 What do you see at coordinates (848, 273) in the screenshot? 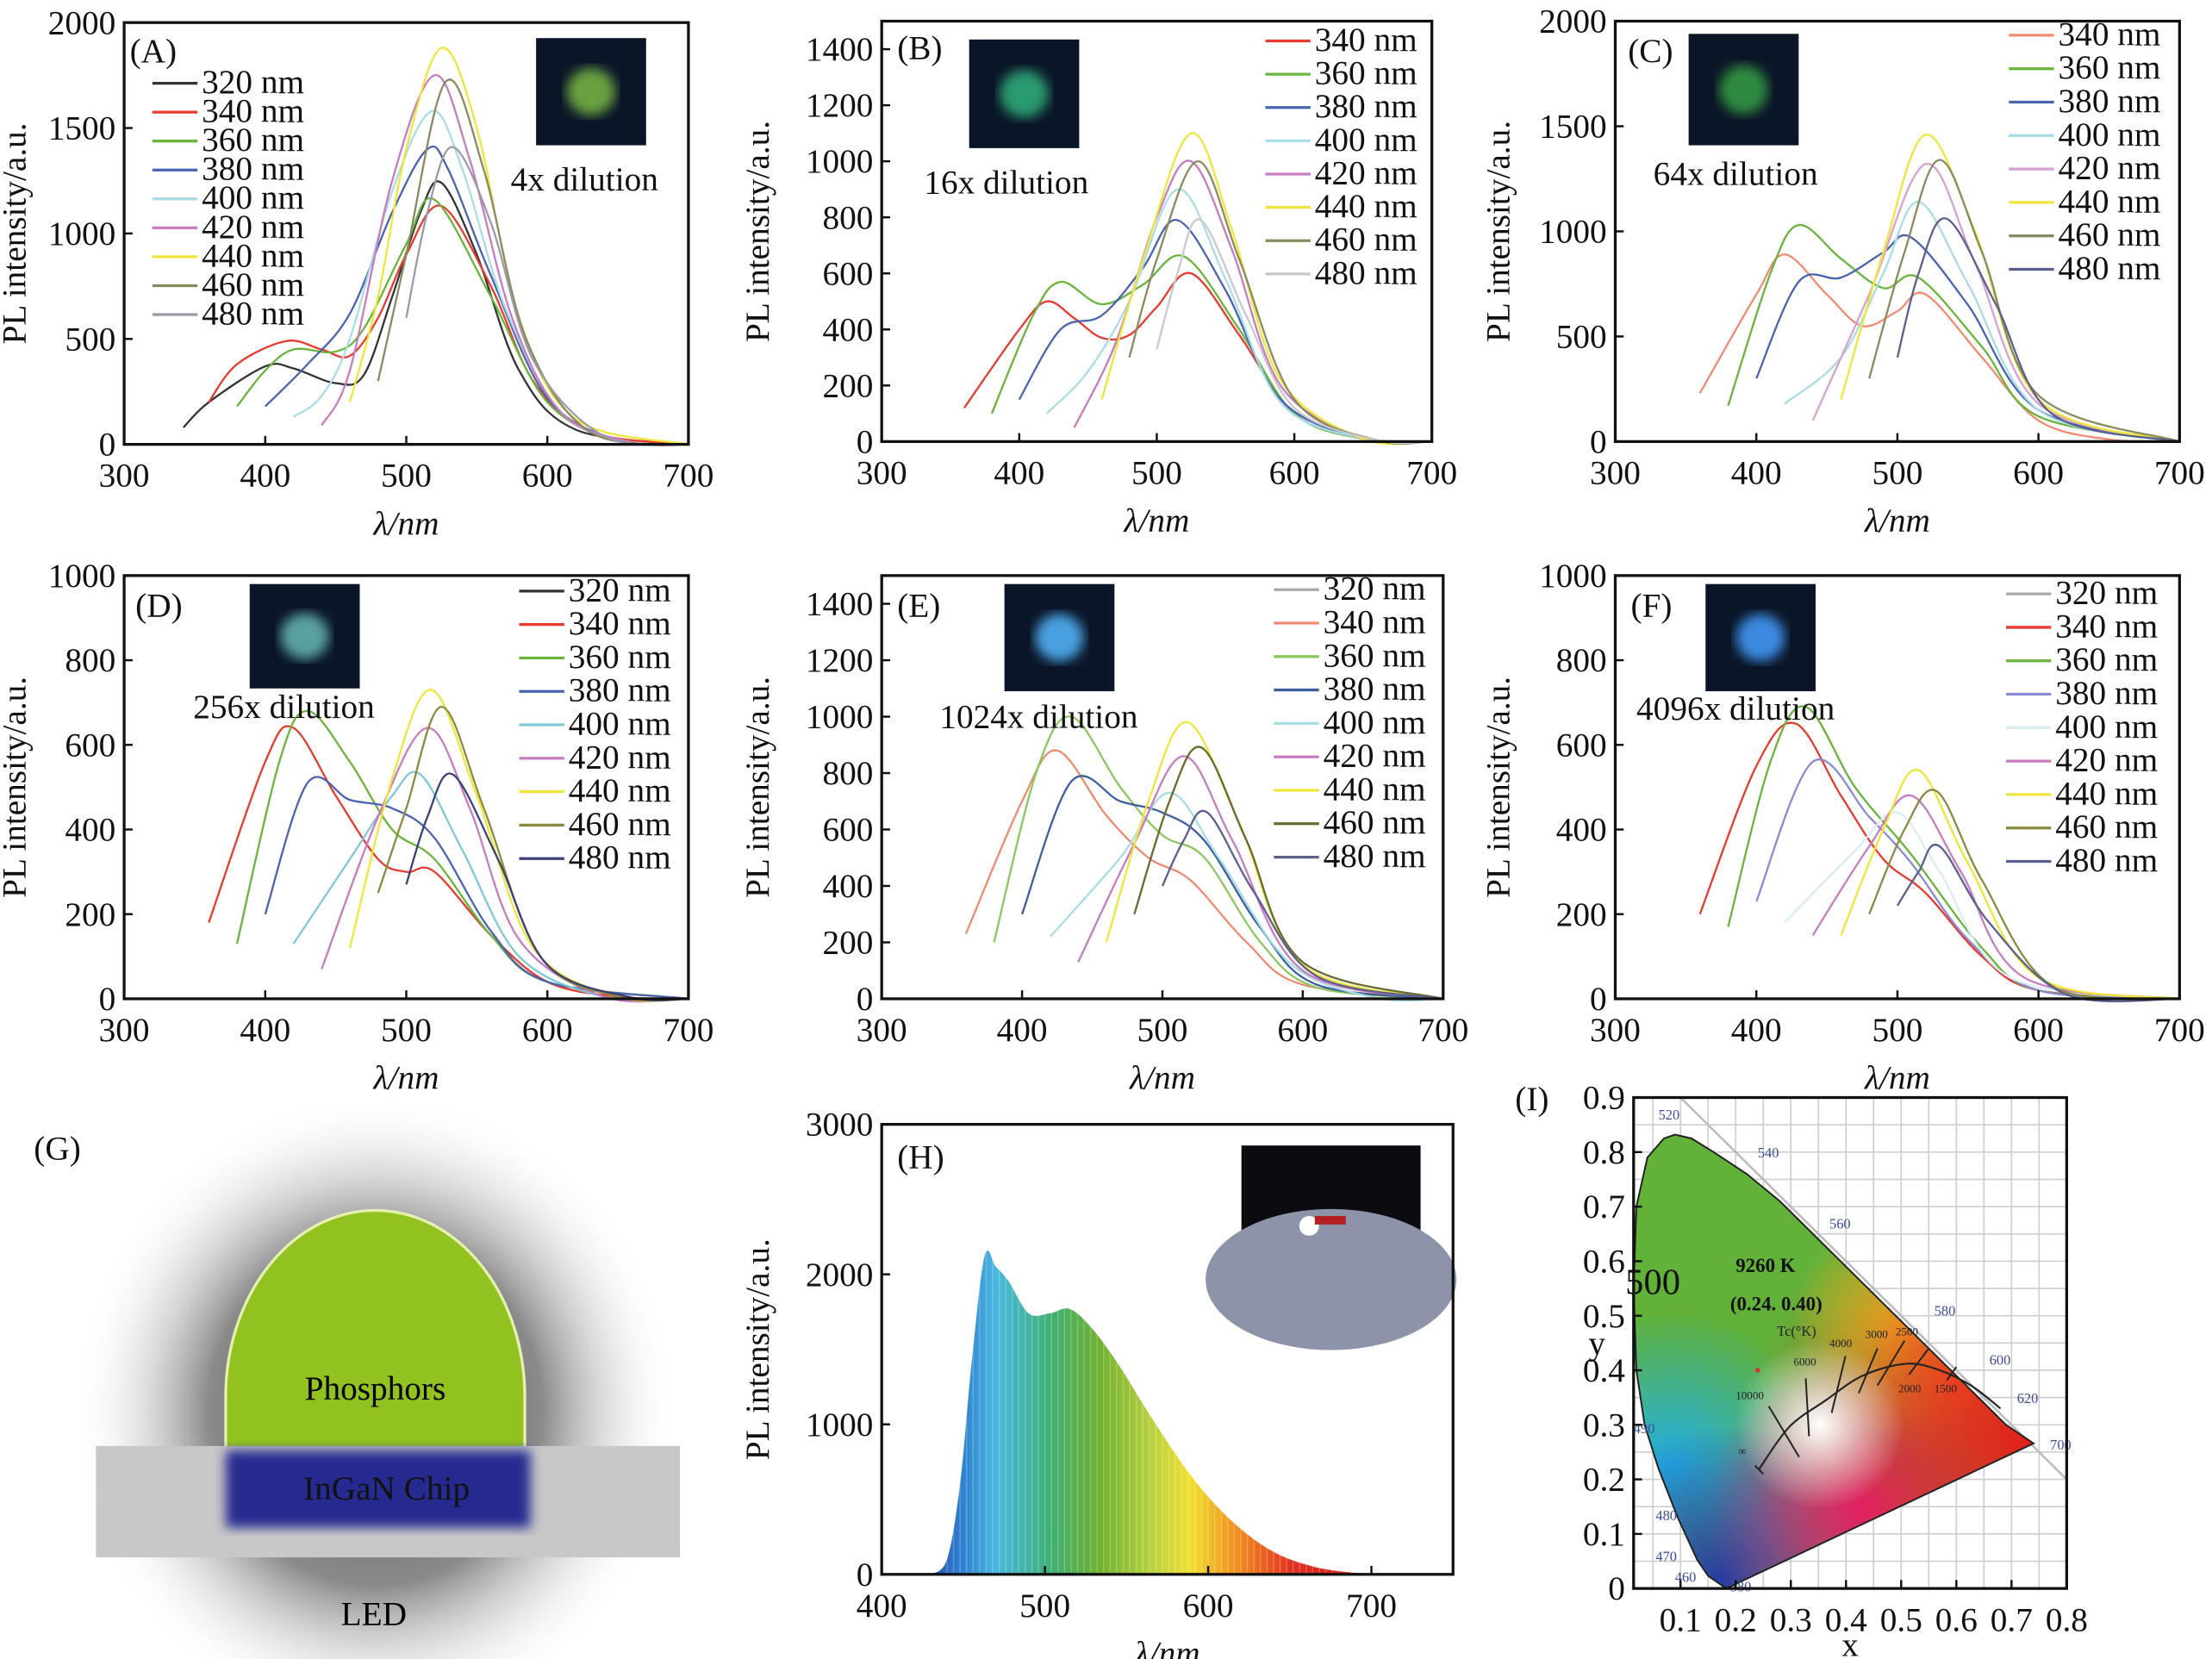
I see `y-tick-label: 600` at bounding box center [848, 273].